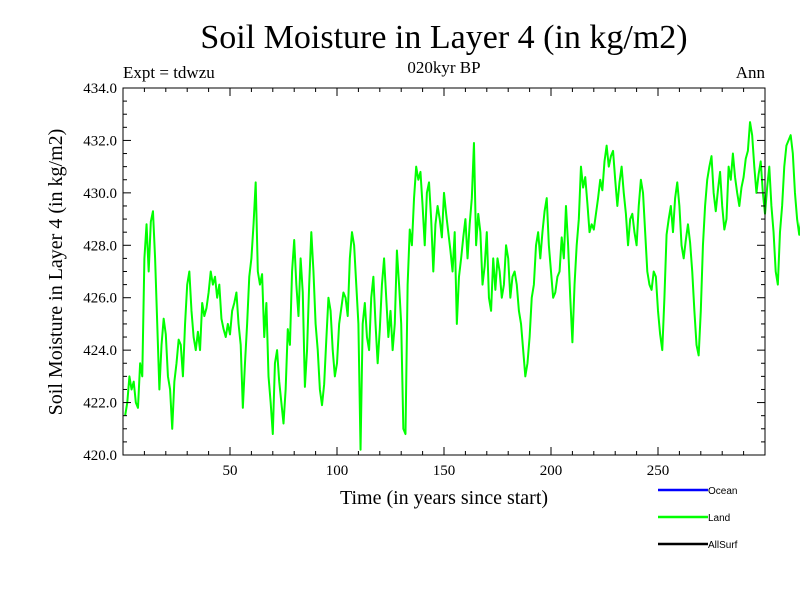  What do you see at coordinates (100, 351) in the screenshot?
I see `y-tick-label: 424.0` at bounding box center [100, 351].